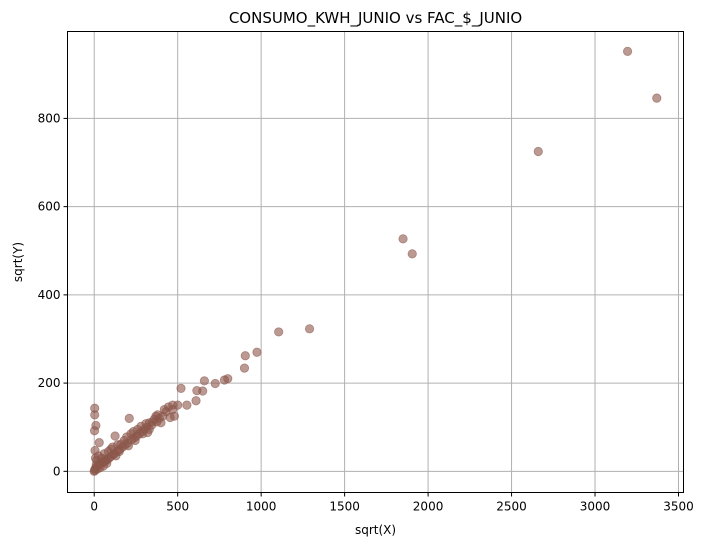 The height and width of the screenshot is (547, 706). I want to click on y-axis-label: sqrt(Y), so click(18, 262).